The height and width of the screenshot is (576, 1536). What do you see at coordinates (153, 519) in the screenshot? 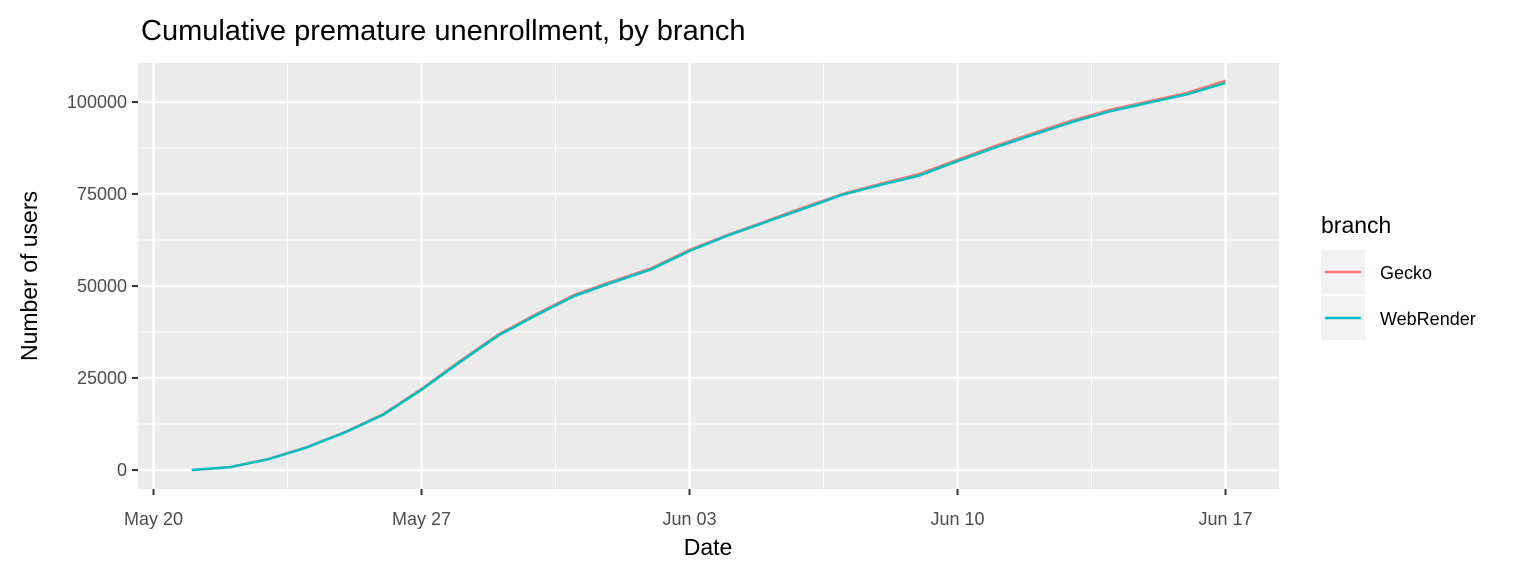
I see `x-tick-label: May 20` at bounding box center [153, 519].